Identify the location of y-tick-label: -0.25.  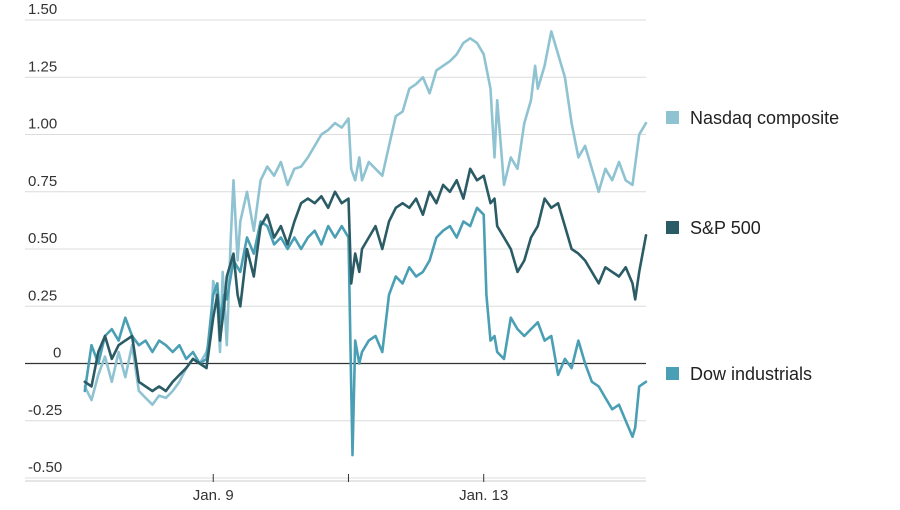
(45, 410).